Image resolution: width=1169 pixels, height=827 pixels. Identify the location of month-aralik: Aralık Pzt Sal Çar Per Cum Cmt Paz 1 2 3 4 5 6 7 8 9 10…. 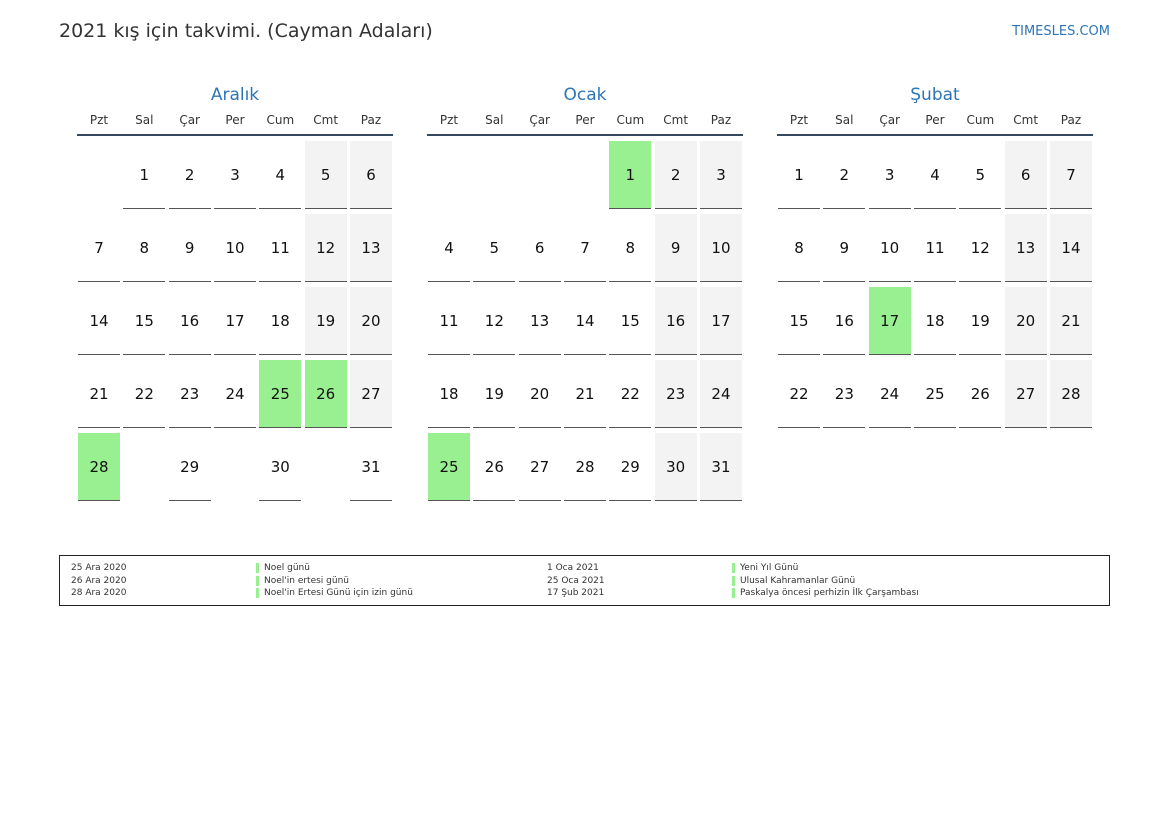
(235, 292).